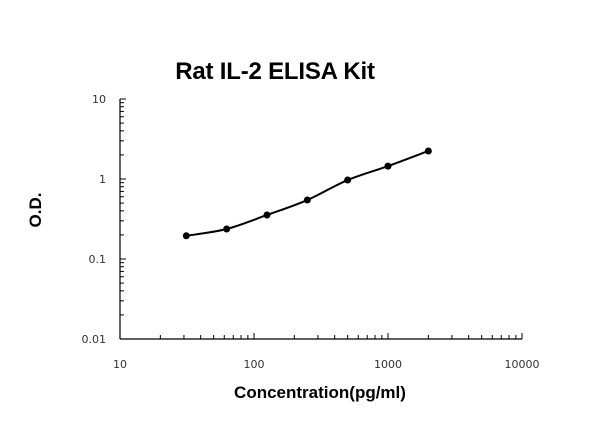  What do you see at coordinates (99, 99) in the screenshot?
I see `y-tick-label: 10` at bounding box center [99, 99].